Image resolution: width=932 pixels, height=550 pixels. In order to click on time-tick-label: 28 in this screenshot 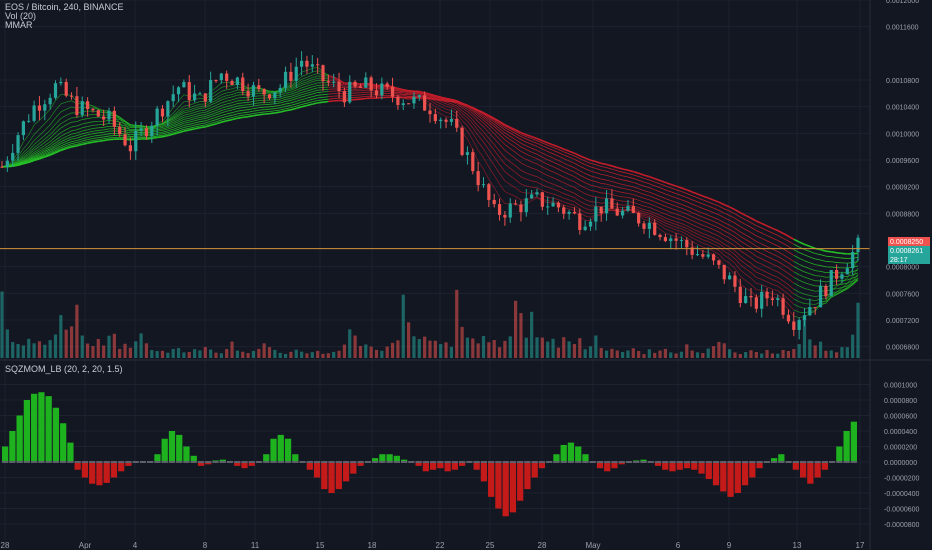, I will do `click(542, 545)`.